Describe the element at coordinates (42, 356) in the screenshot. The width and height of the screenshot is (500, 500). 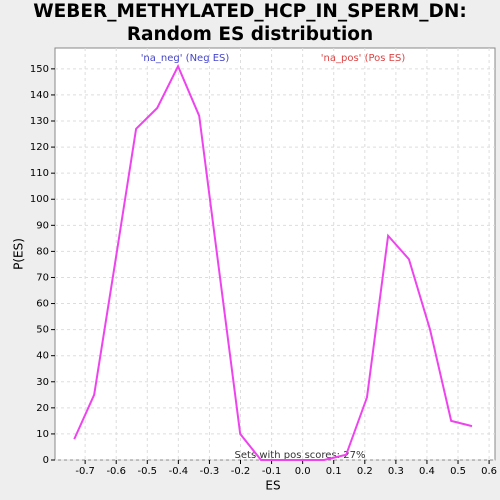
I see `y-tick-label: 40` at that location.